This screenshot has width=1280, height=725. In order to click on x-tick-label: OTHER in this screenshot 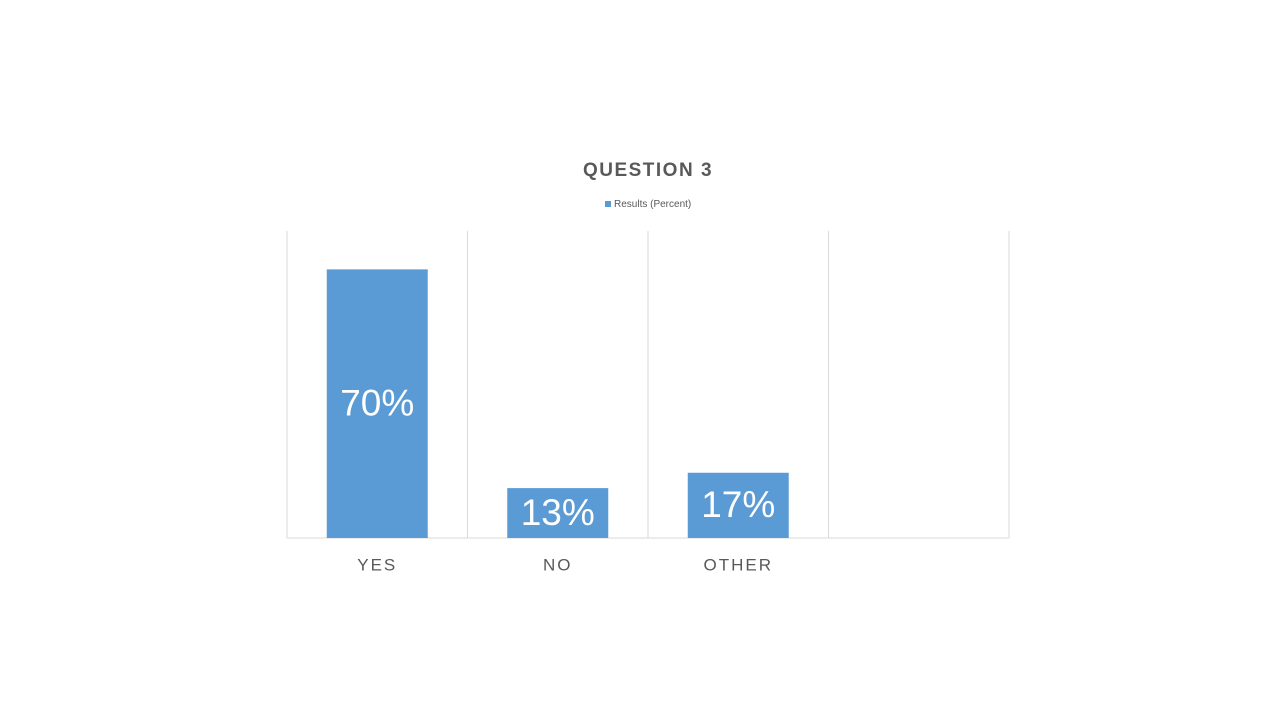, I will do `click(739, 564)`.